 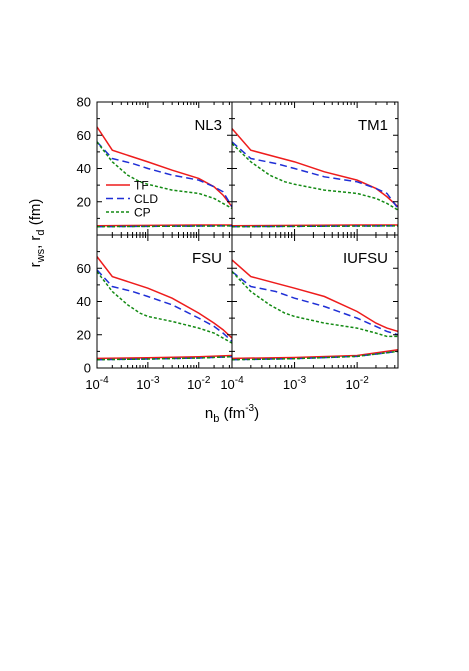 What do you see at coordinates (365, 258) in the screenshot?
I see `panel-label: IUFSU` at bounding box center [365, 258].